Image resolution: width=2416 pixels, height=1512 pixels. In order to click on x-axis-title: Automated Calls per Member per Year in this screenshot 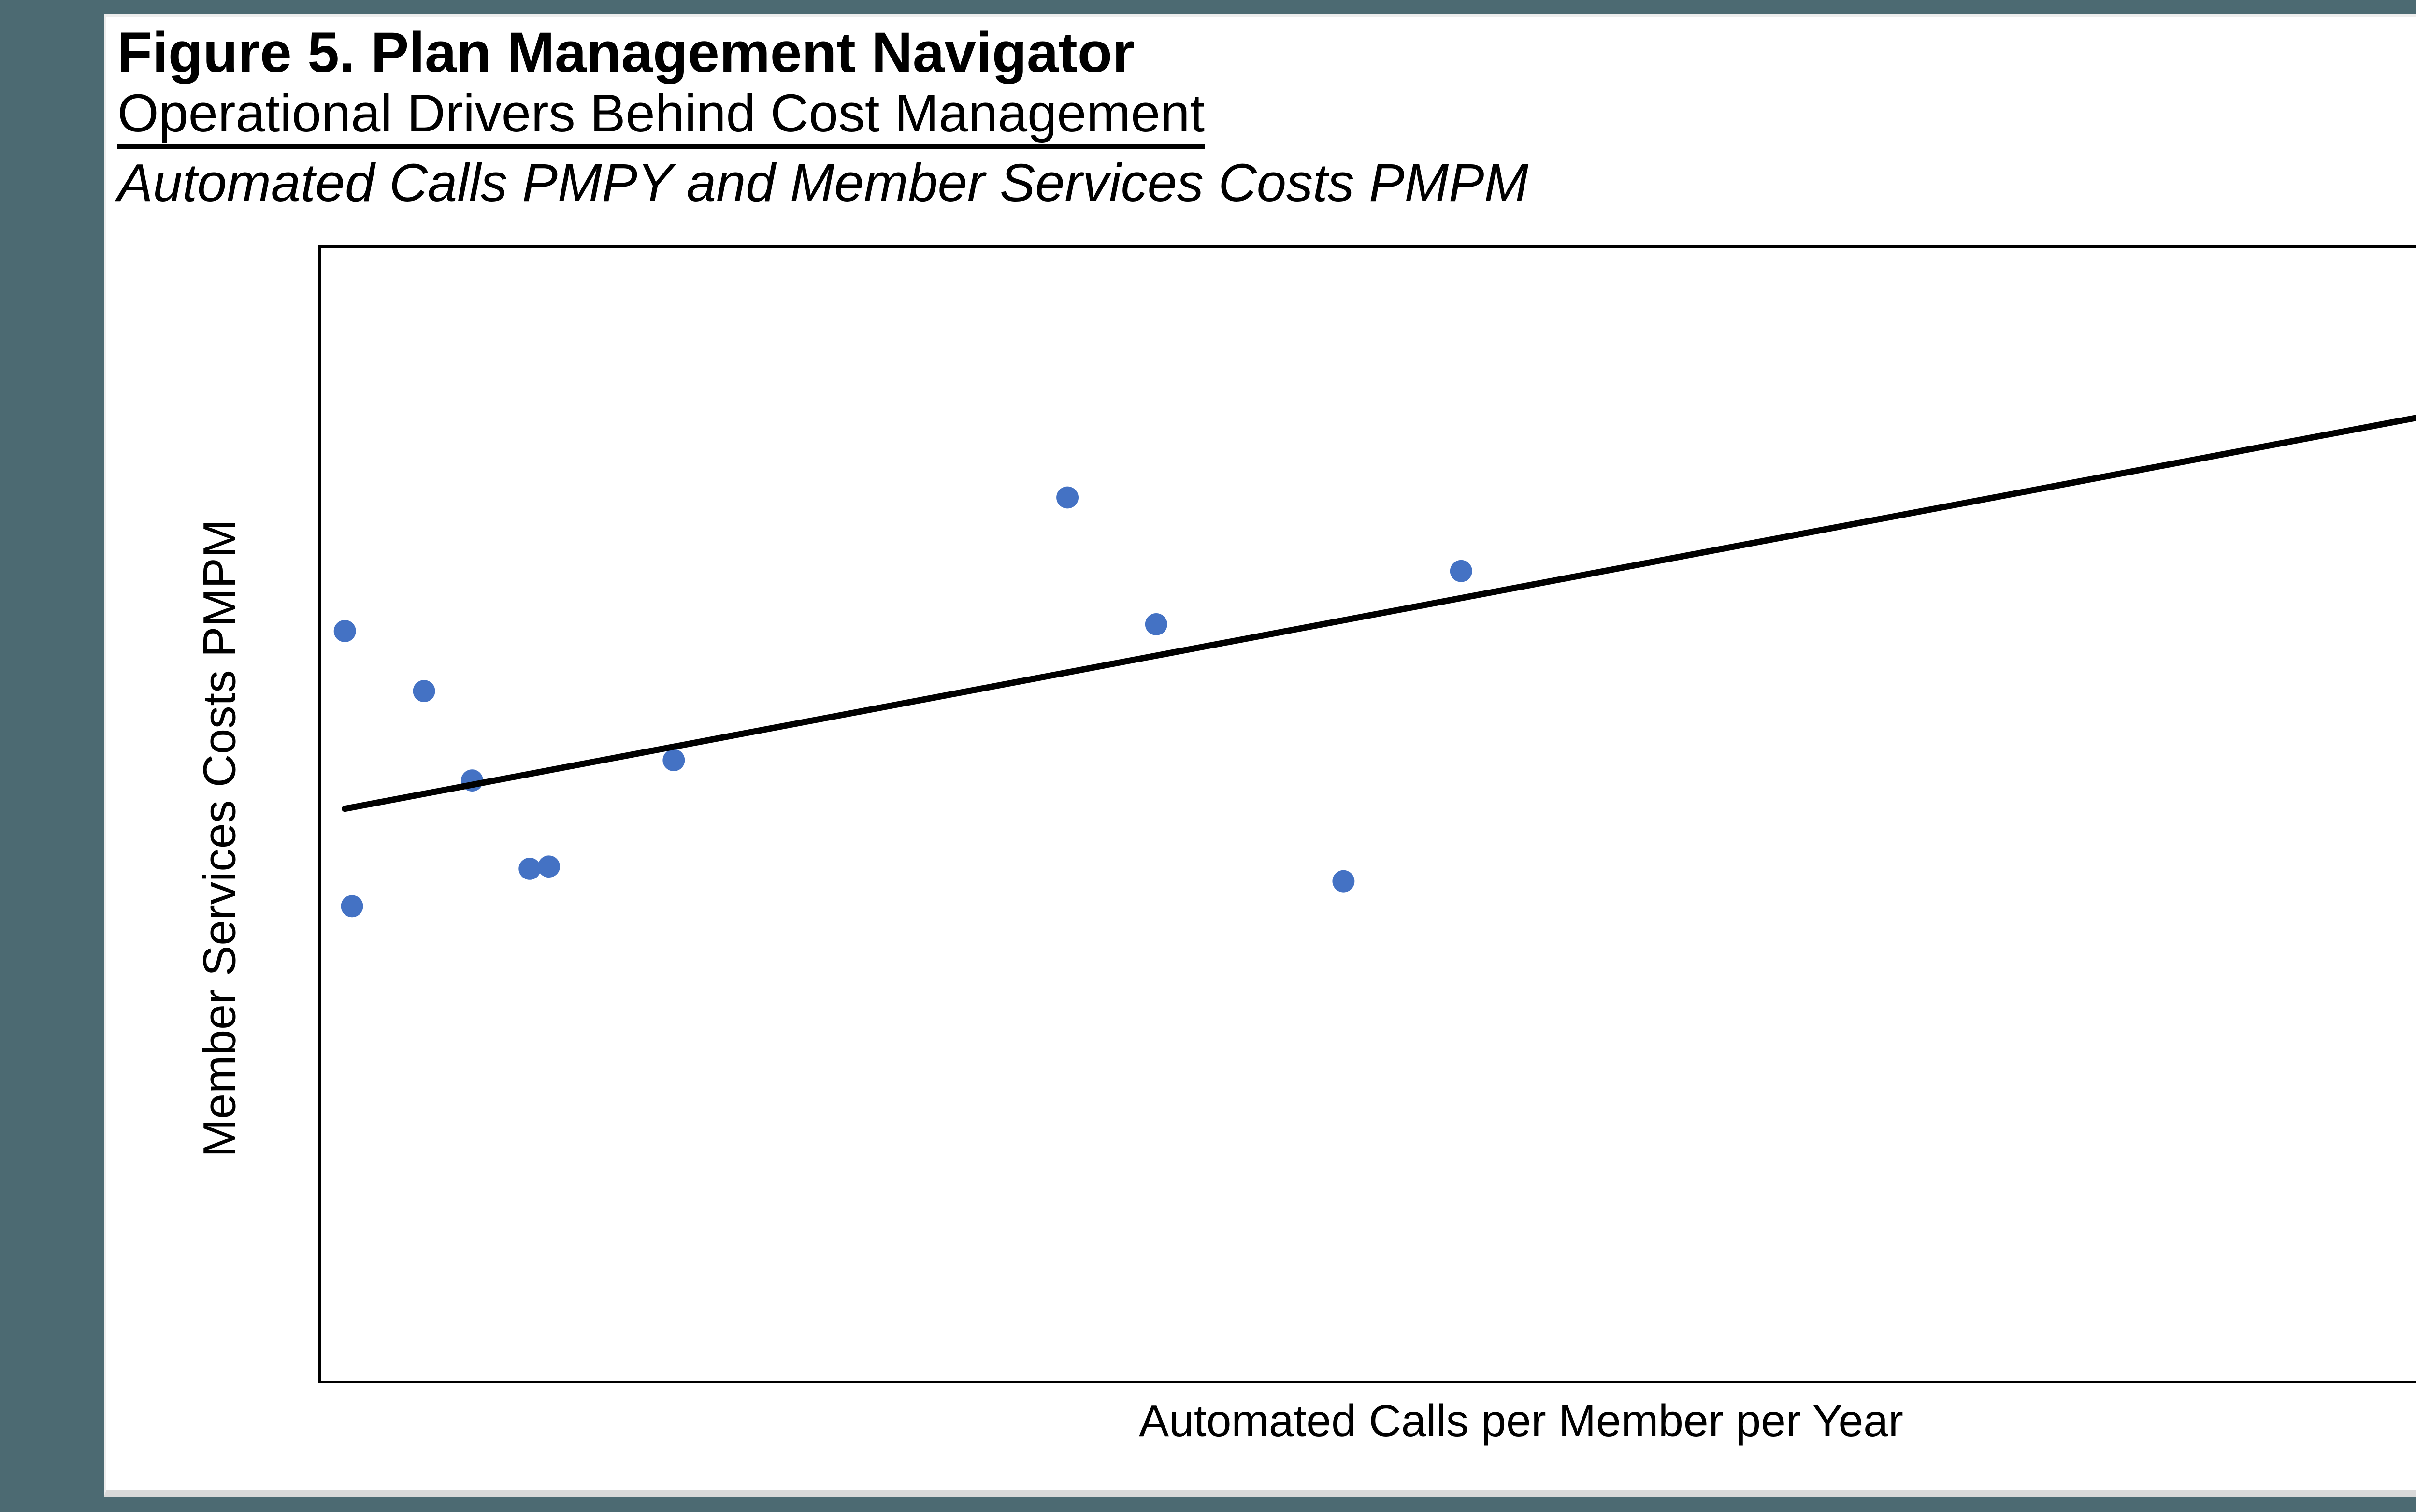, I will do `click(1521, 1421)`.